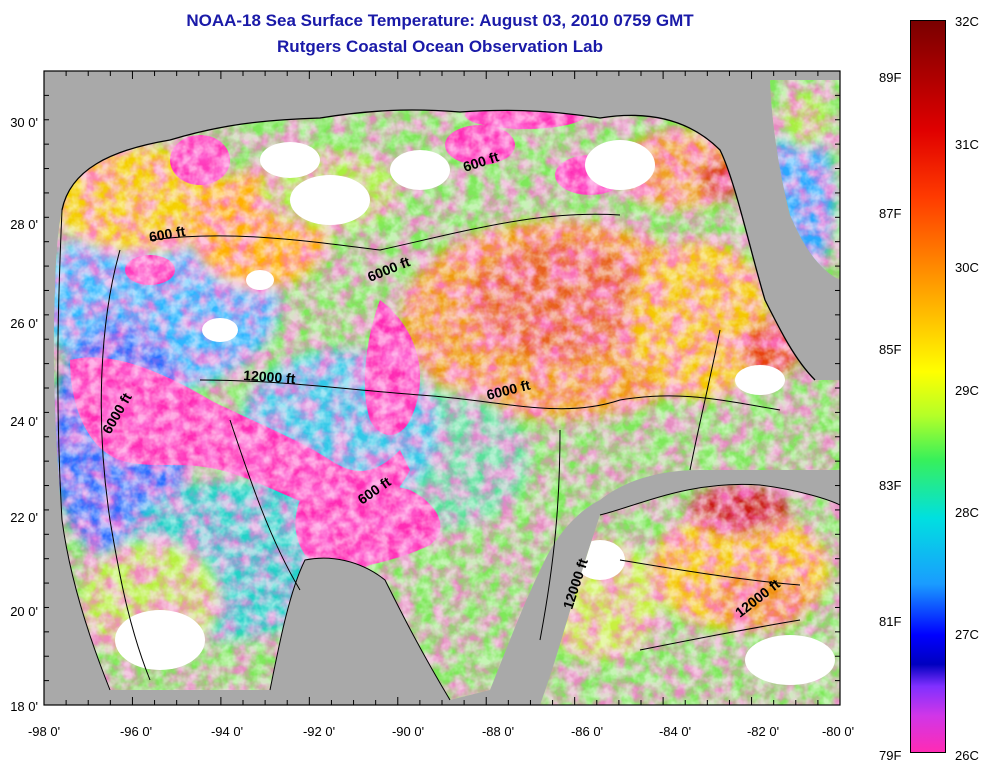  What do you see at coordinates (675, 731) in the screenshot?
I see `lon-label: -84 0'` at bounding box center [675, 731].